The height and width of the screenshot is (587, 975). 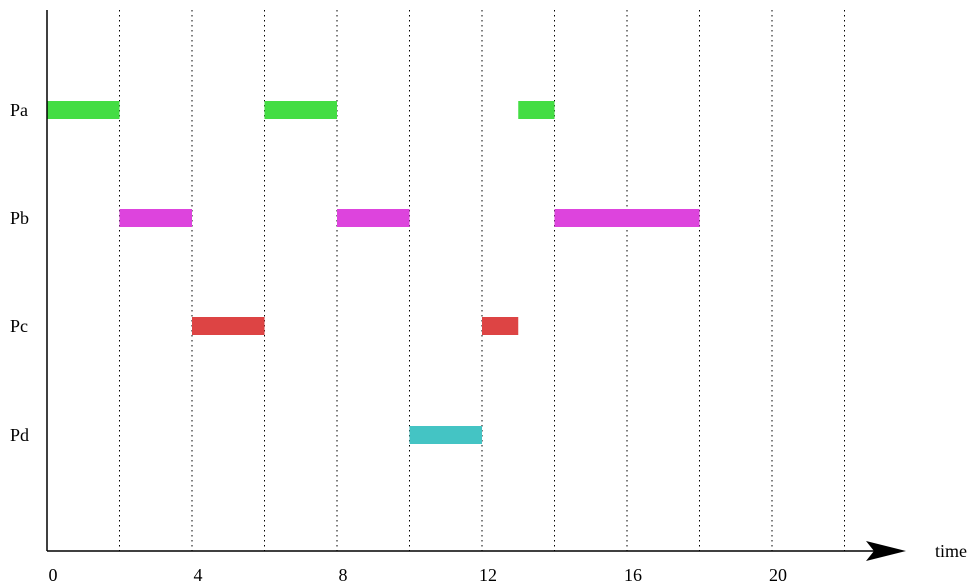 What do you see at coordinates (488, 575) in the screenshot?
I see `x-tick-label: 12` at bounding box center [488, 575].